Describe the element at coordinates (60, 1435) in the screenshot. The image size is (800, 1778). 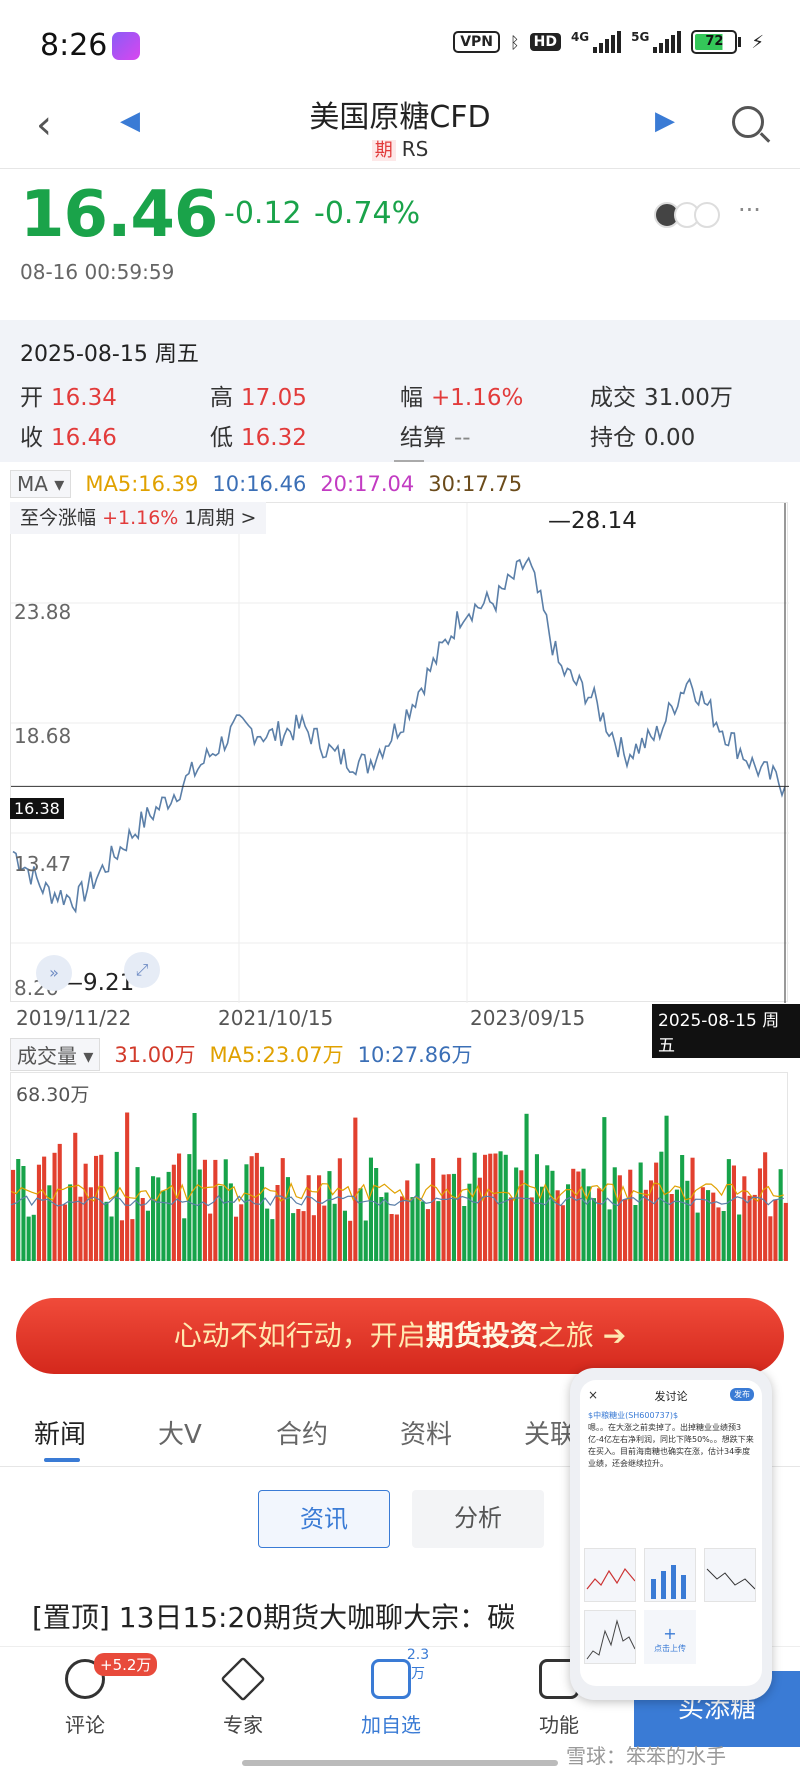
I see `tab-news: 新闻` at that location.